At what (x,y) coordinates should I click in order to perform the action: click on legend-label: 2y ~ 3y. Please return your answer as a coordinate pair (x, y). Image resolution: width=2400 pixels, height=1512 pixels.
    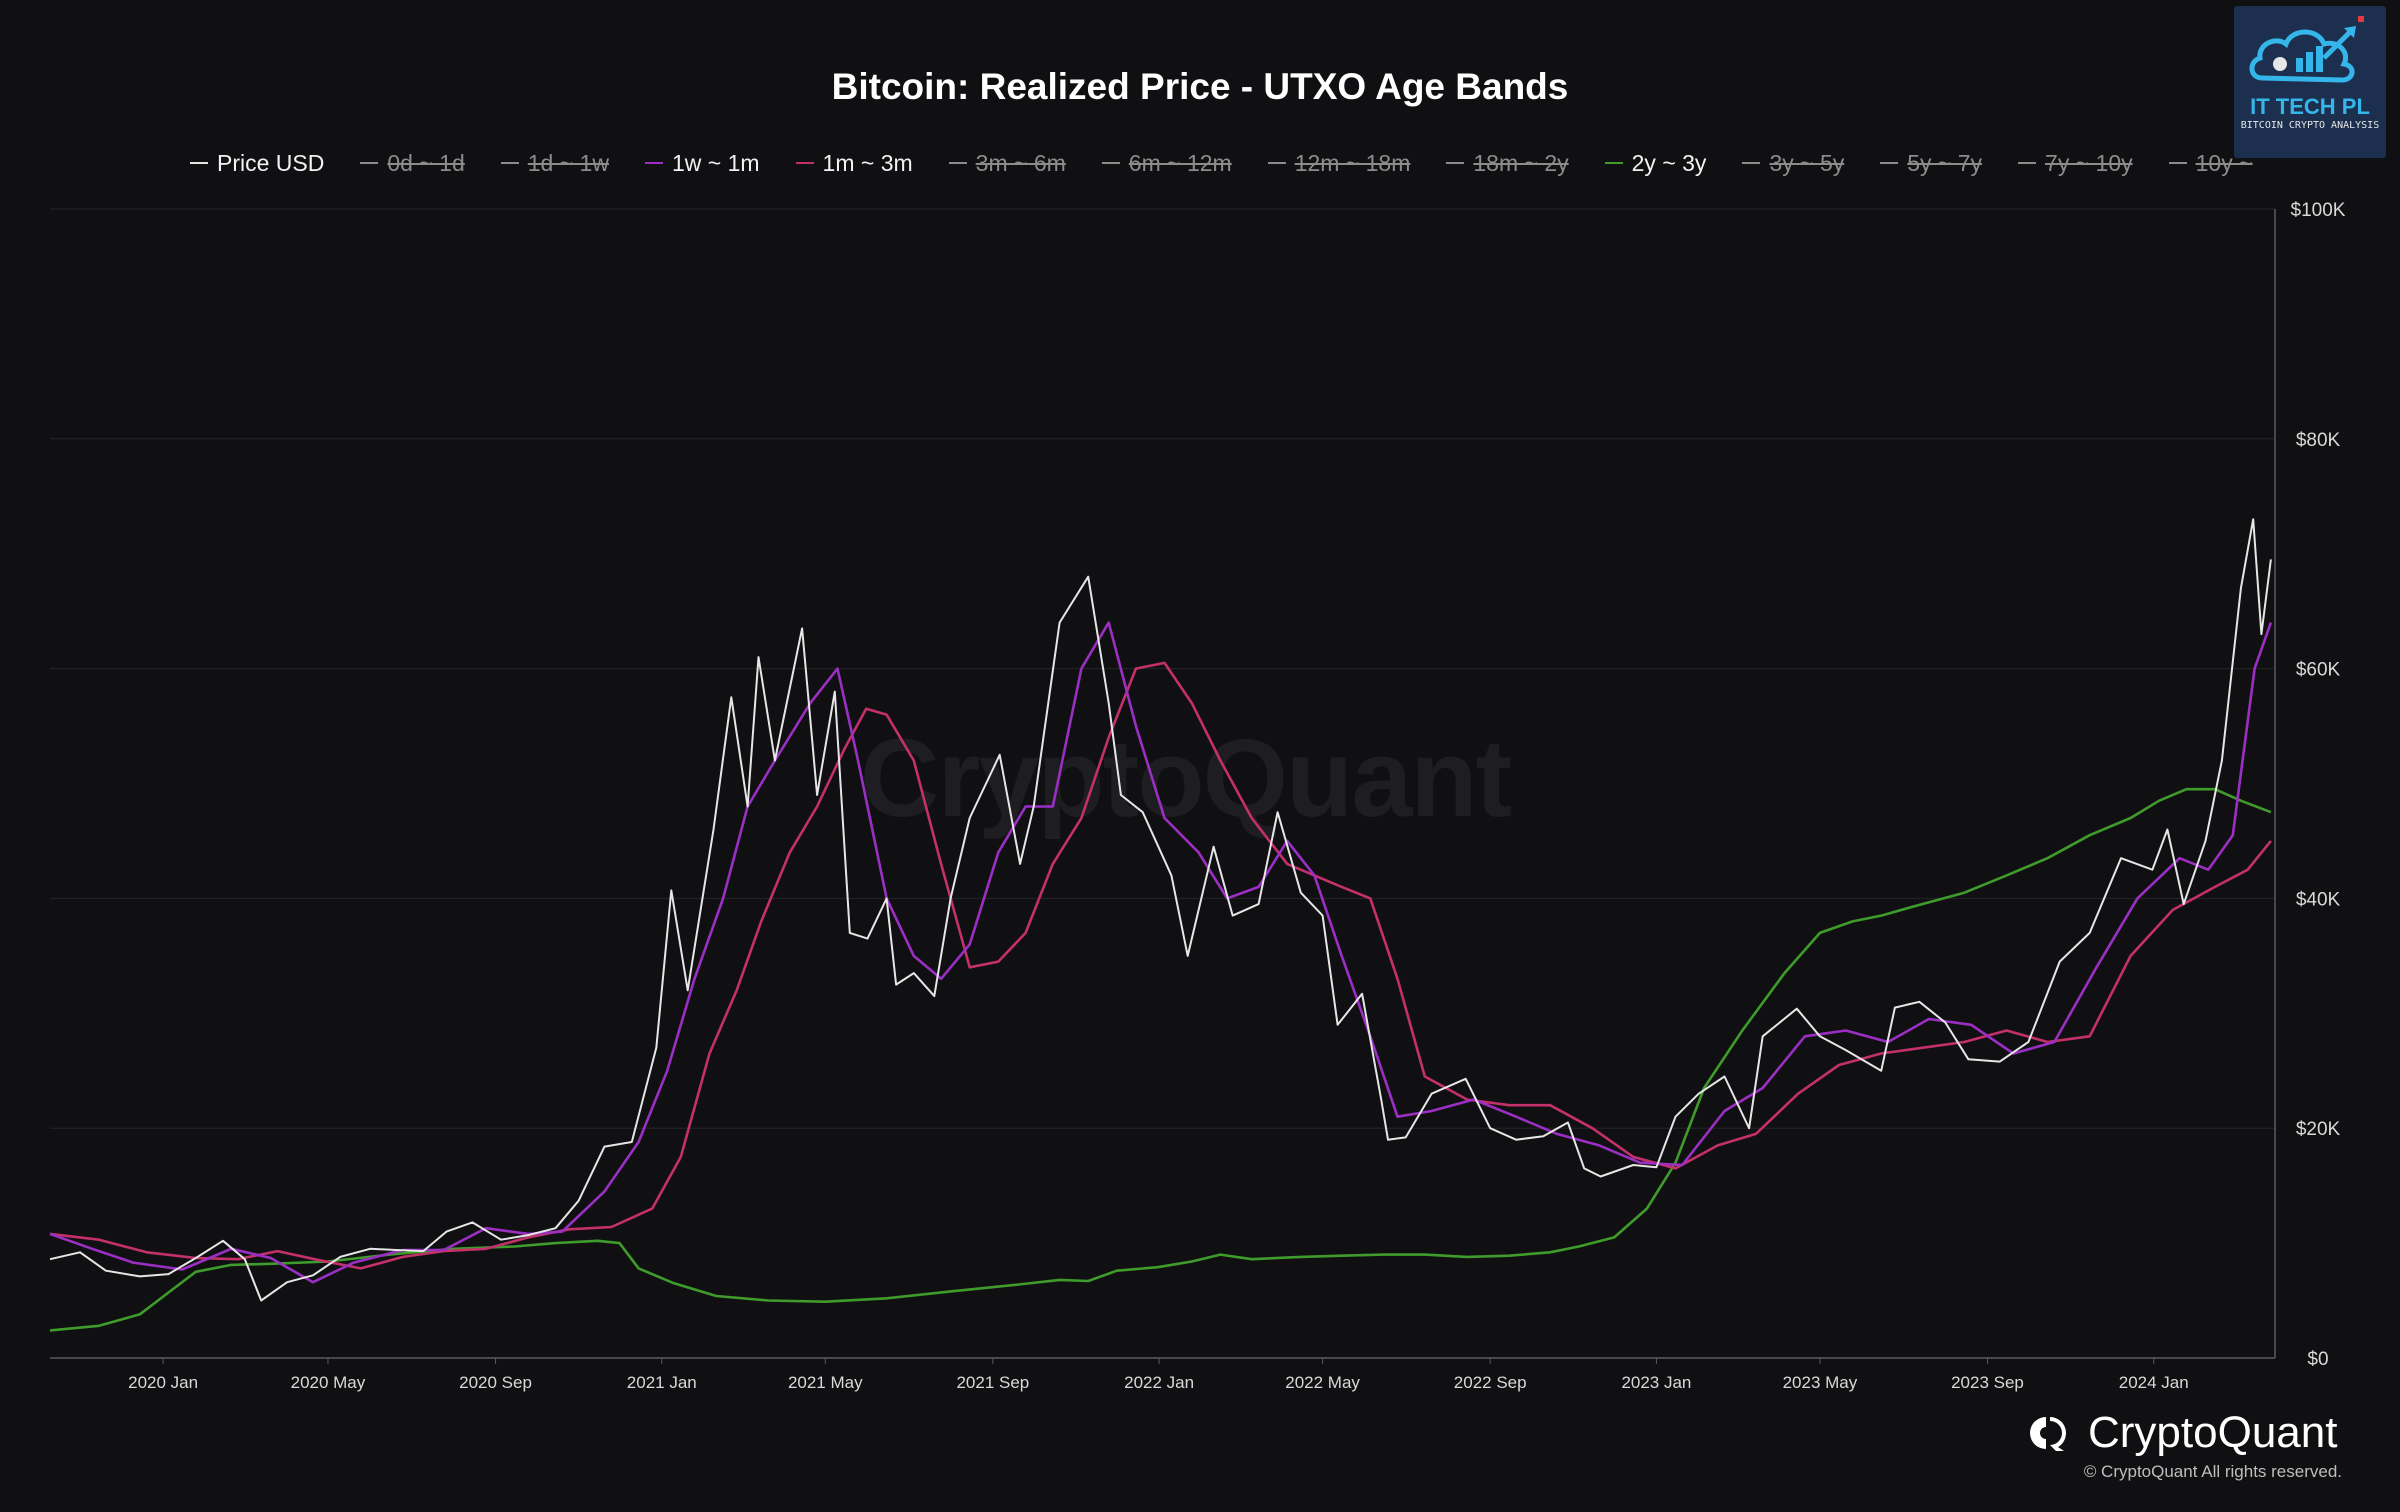
    Looking at the image, I should click on (1669, 162).